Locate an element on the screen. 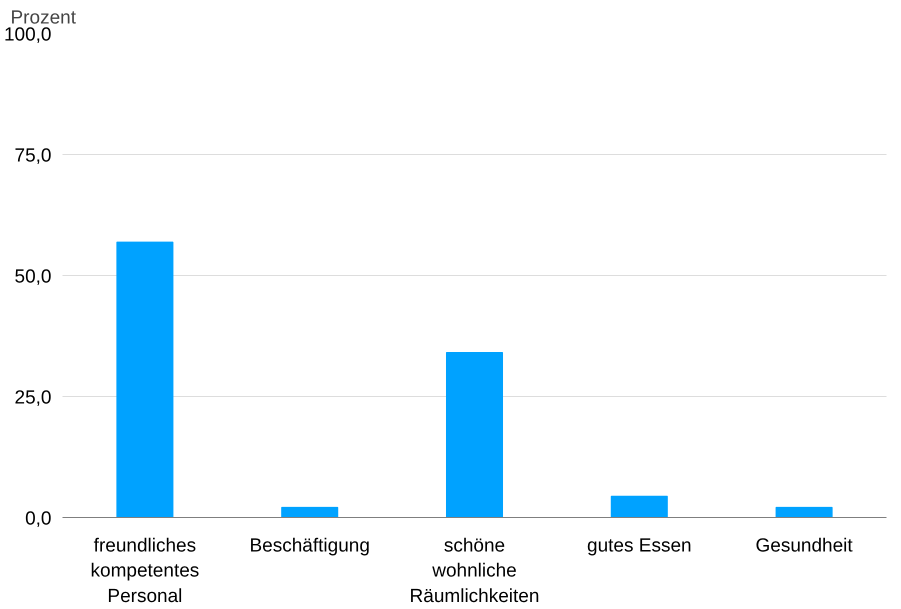 This screenshot has width=901, height=609. y-tick-label: 50,0 is located at coordinates (33, 277).